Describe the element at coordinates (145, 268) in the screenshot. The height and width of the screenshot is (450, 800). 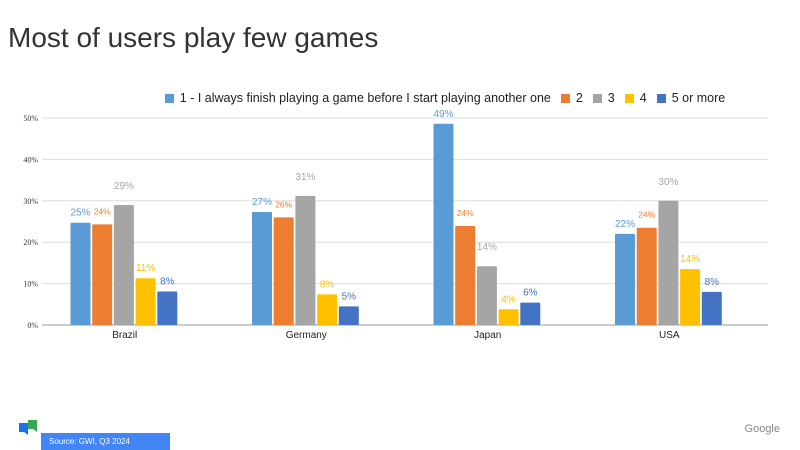
I see `data-label: 11%` at that location.